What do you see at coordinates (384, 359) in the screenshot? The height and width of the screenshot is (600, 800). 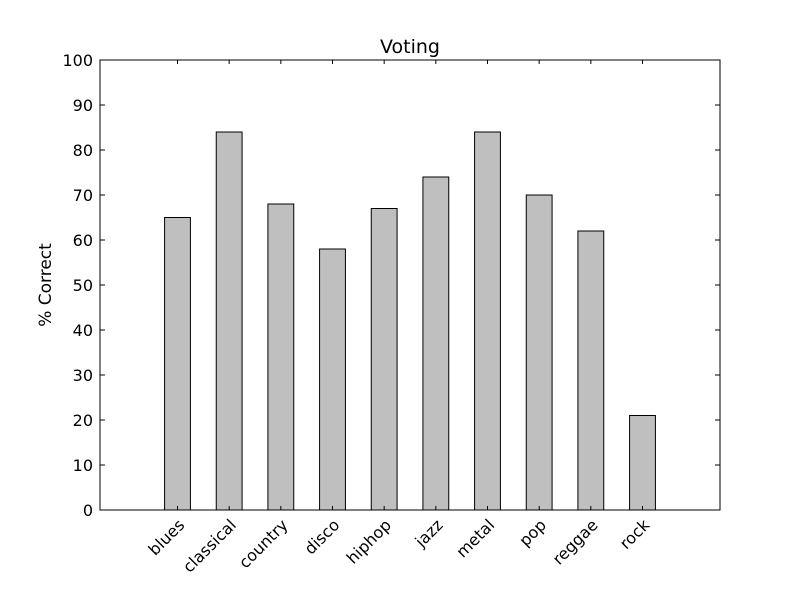 I see `bar-hiphop` at bounding box center [384, 359].